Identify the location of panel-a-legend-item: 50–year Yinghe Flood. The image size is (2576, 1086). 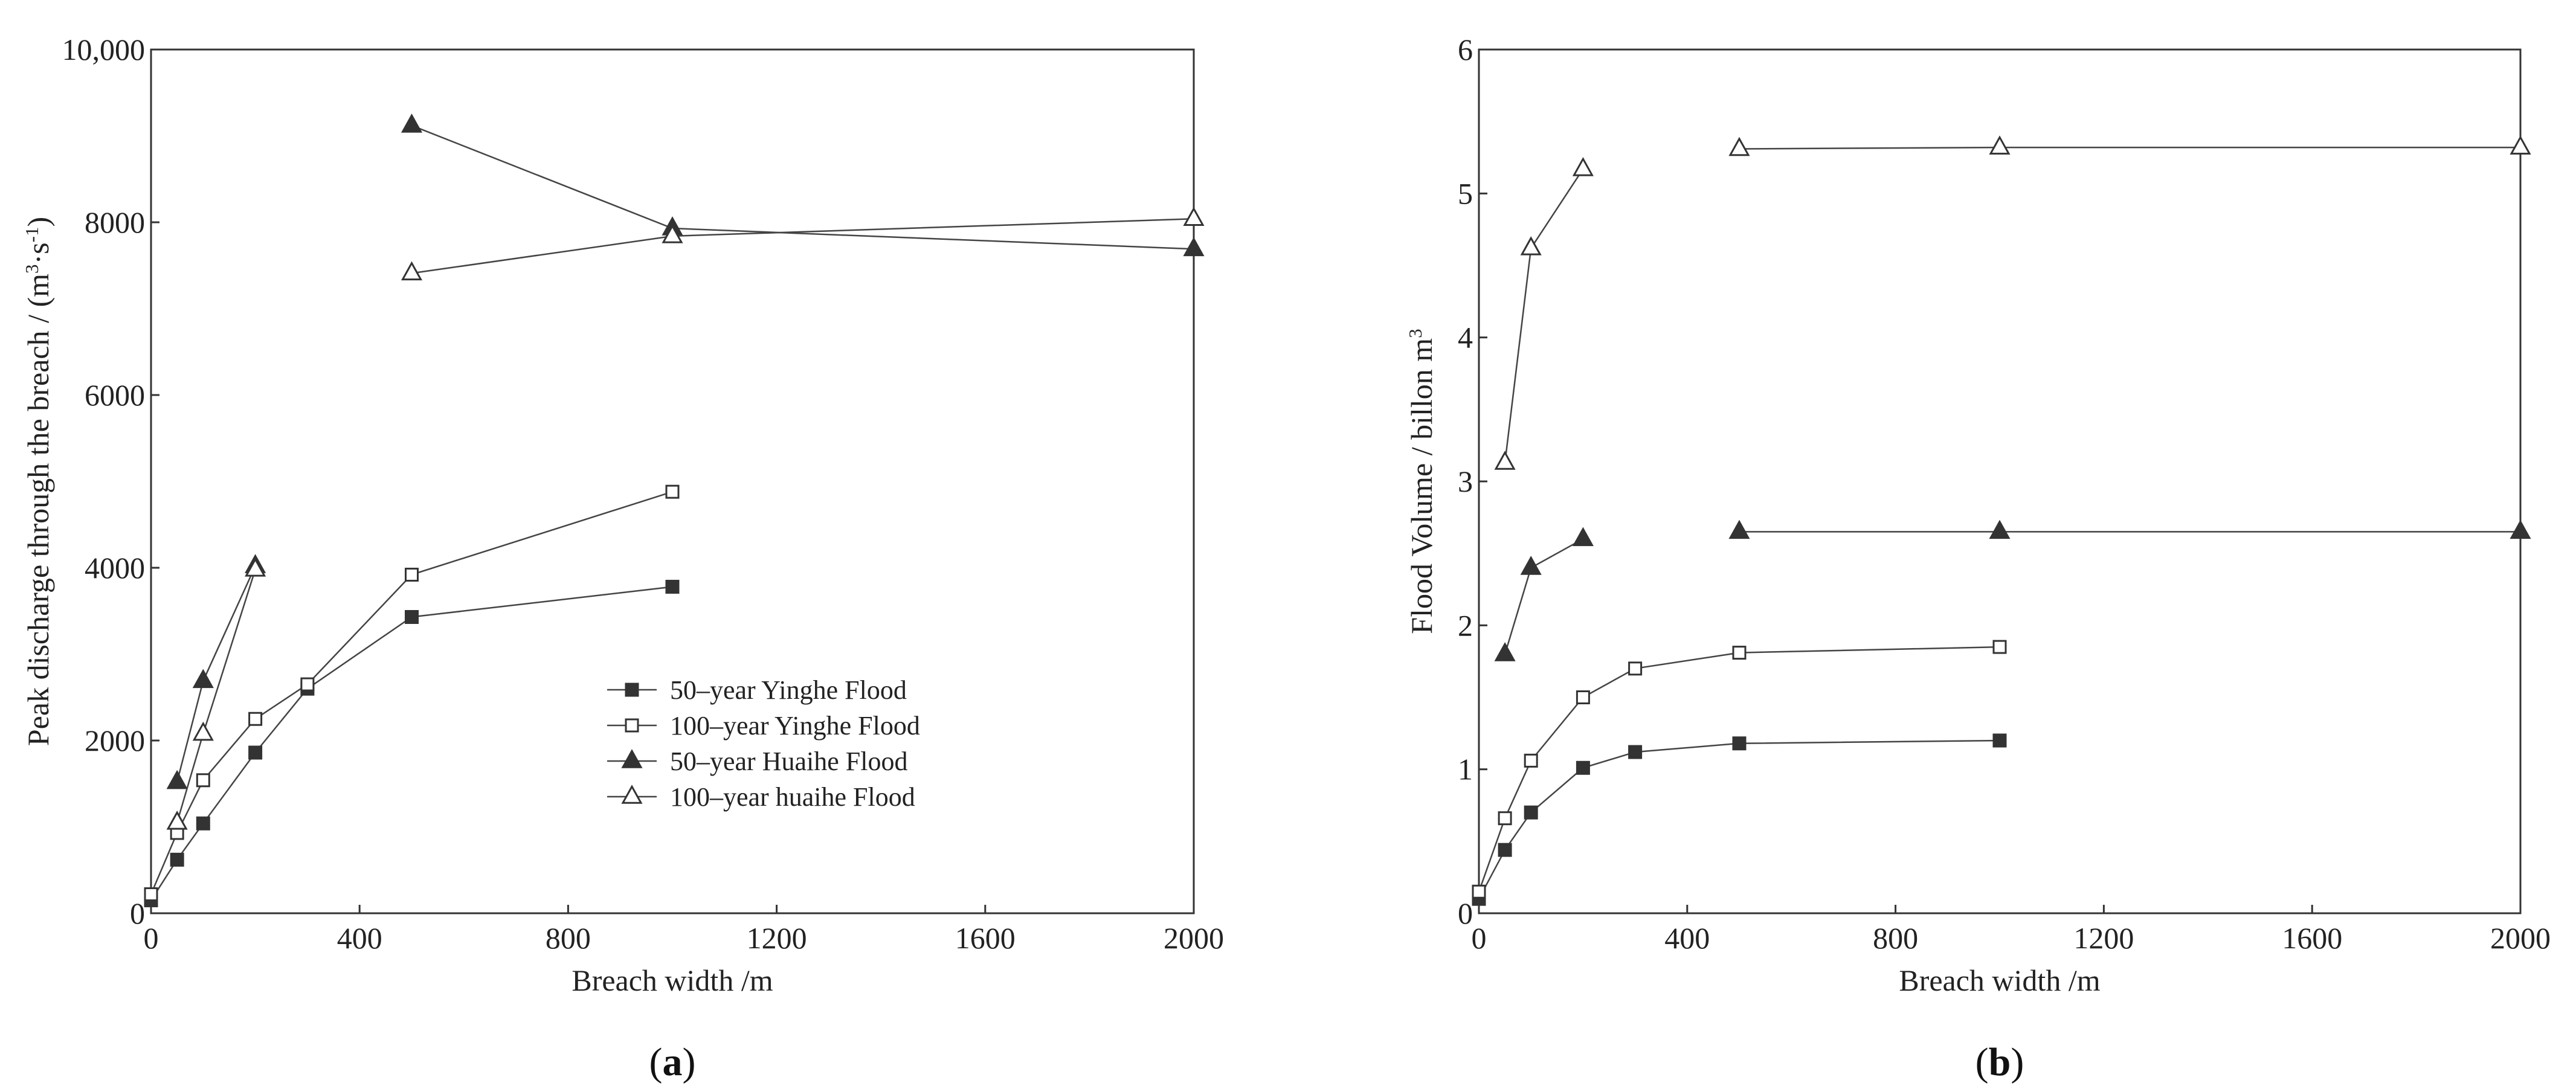
(757, 690).